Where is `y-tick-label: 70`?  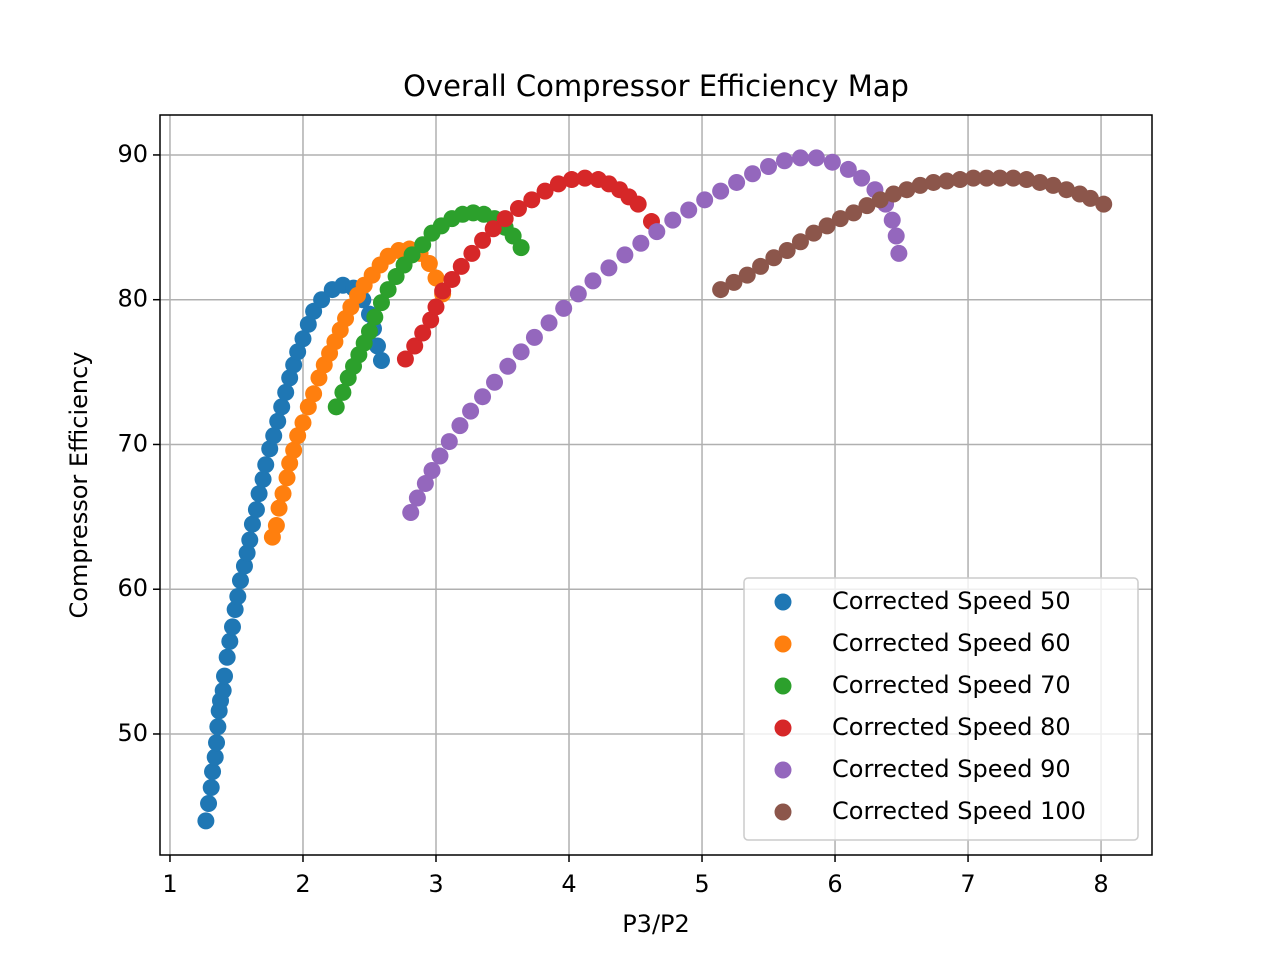
y-tick-label: 70 is located at coordinates (132, 443).